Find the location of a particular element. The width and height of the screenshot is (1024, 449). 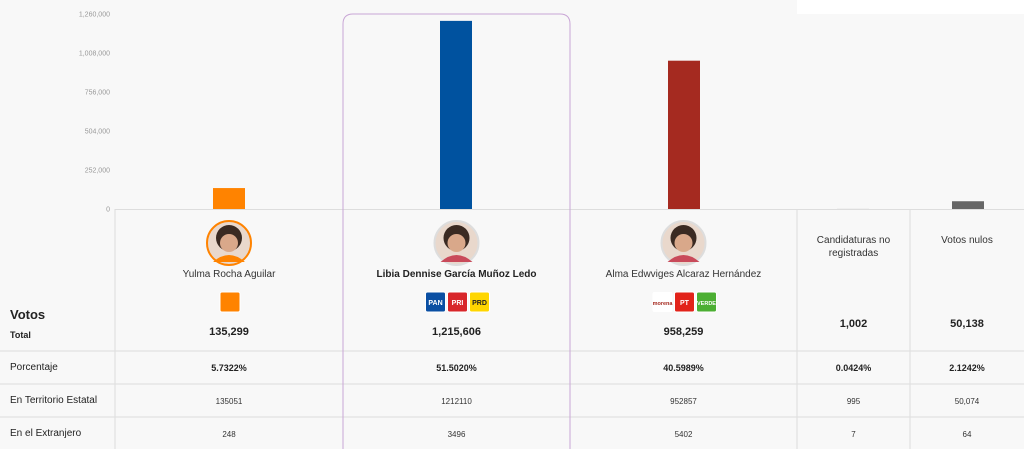

party-label: PT is located at coordinates (685, 303).